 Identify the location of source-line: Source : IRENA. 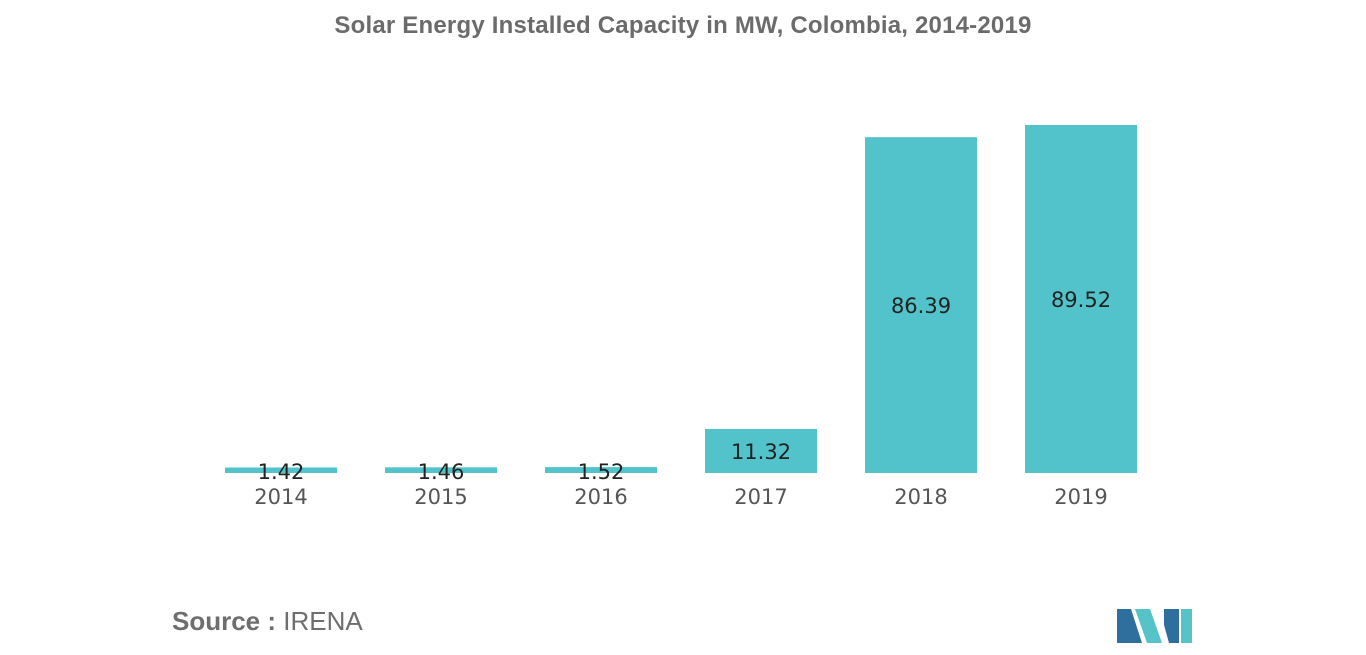
(267, 621).